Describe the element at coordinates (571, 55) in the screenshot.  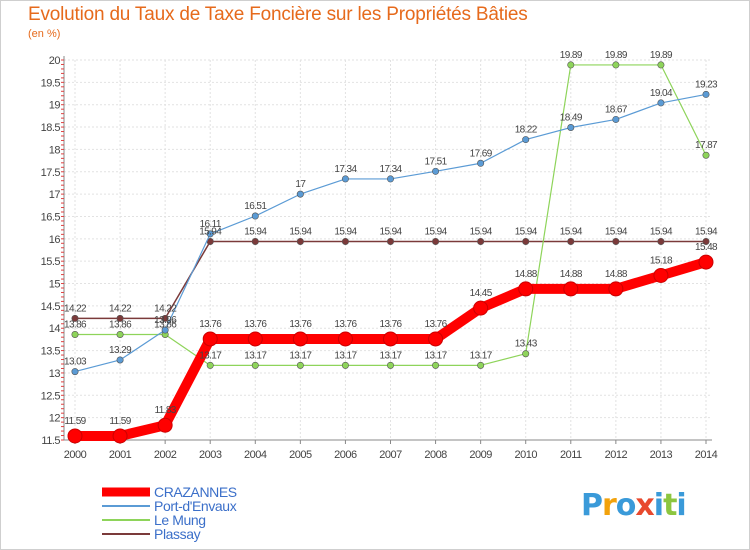
I see `data-label: 19.89` at that location.